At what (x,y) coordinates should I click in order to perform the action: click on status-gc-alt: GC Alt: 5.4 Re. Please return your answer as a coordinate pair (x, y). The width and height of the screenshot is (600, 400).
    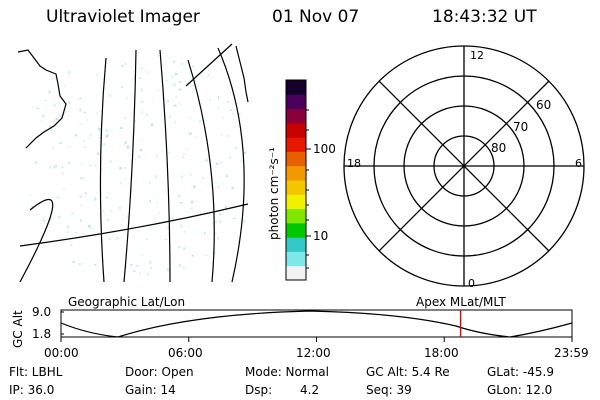
    Looking at the image, I should click on (408, 372).